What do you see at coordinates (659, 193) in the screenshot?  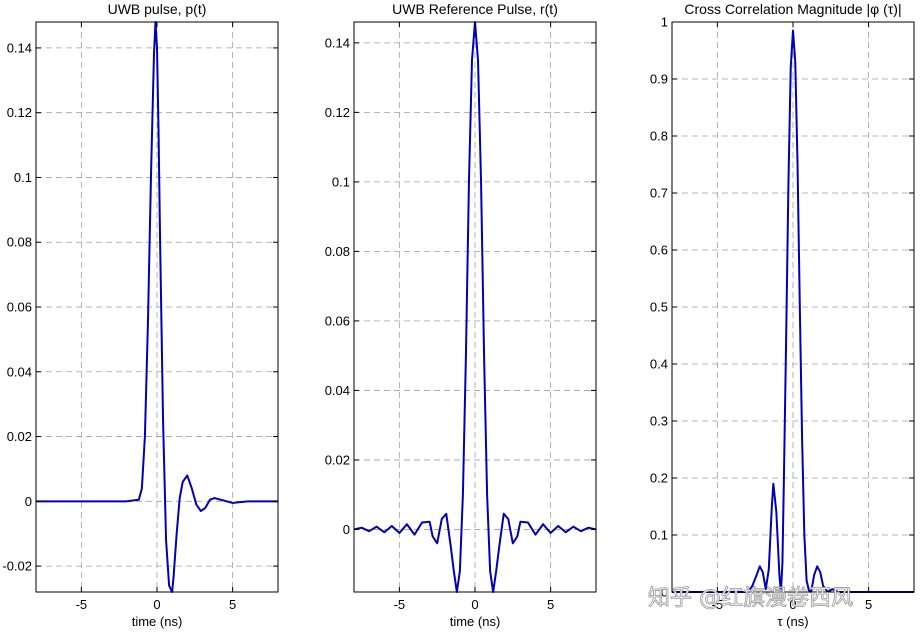 I see `y-tick-label: 0.7` at bounding box center [659, 193].